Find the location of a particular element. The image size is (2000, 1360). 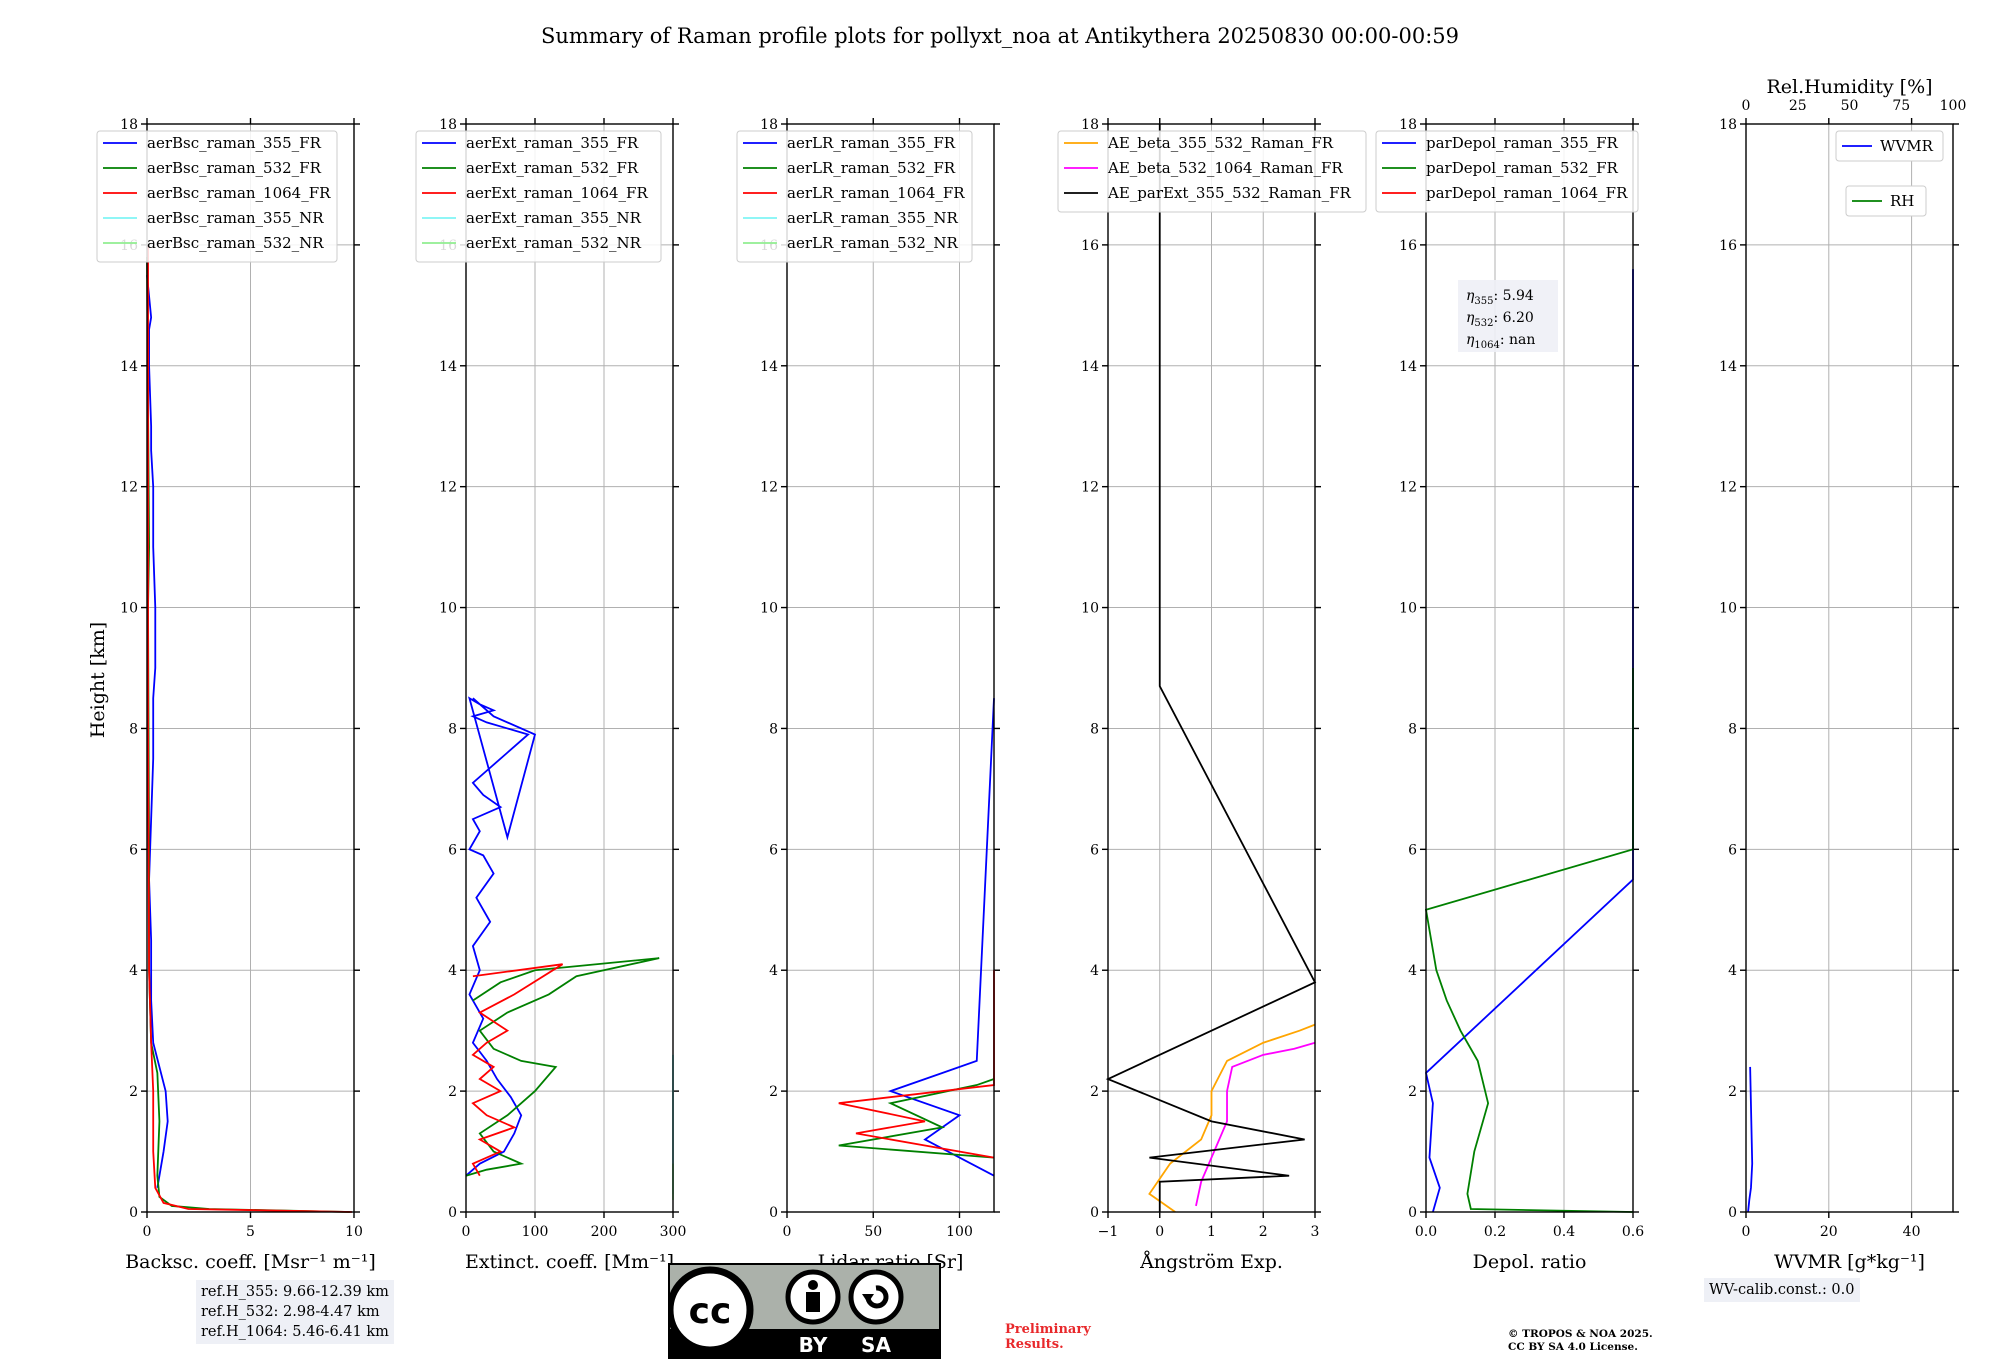

preliminary-line-1: Preliminary is located at coordinates (1048, 1329).